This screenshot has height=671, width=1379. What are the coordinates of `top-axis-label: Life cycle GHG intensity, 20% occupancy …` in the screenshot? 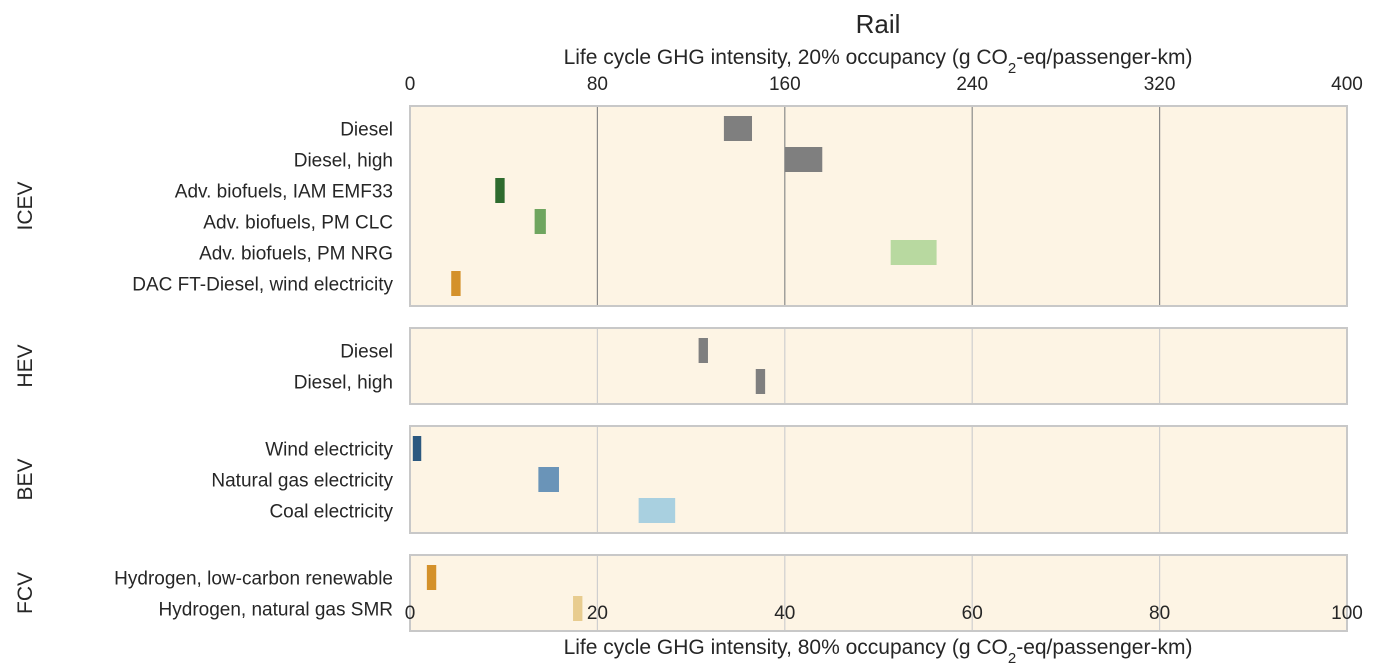 It's located at (878, 61).